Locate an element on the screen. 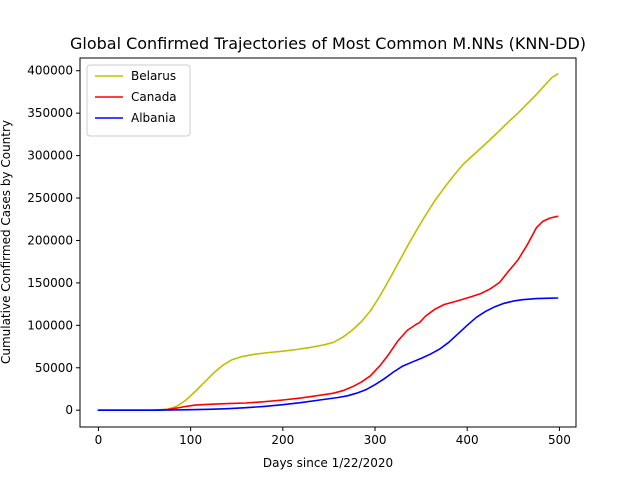 The height and width of the screenshot is (480, 640). legend: Belarus Canada Albania is located at coordinates (138, 100).